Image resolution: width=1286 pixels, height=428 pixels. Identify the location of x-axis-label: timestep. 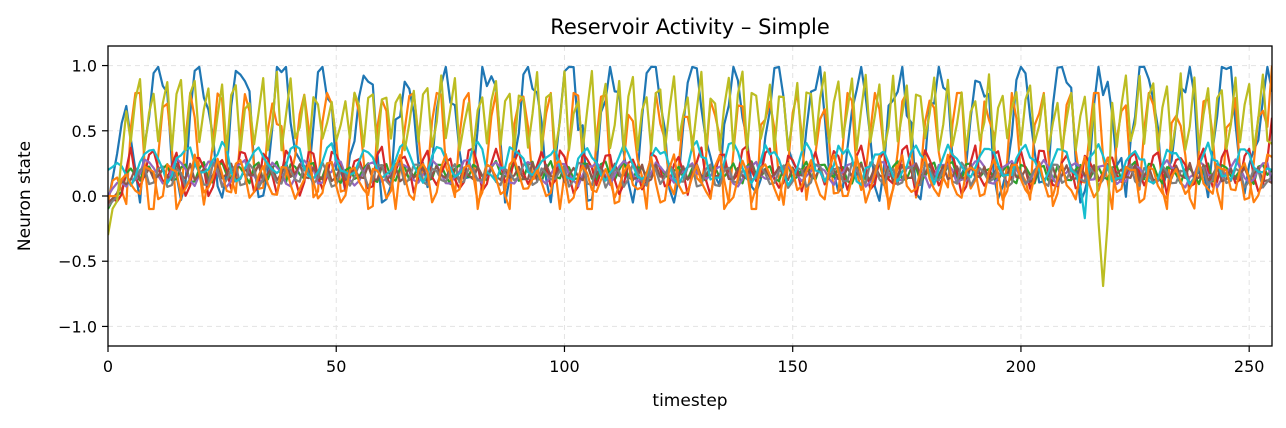
(689, 401).